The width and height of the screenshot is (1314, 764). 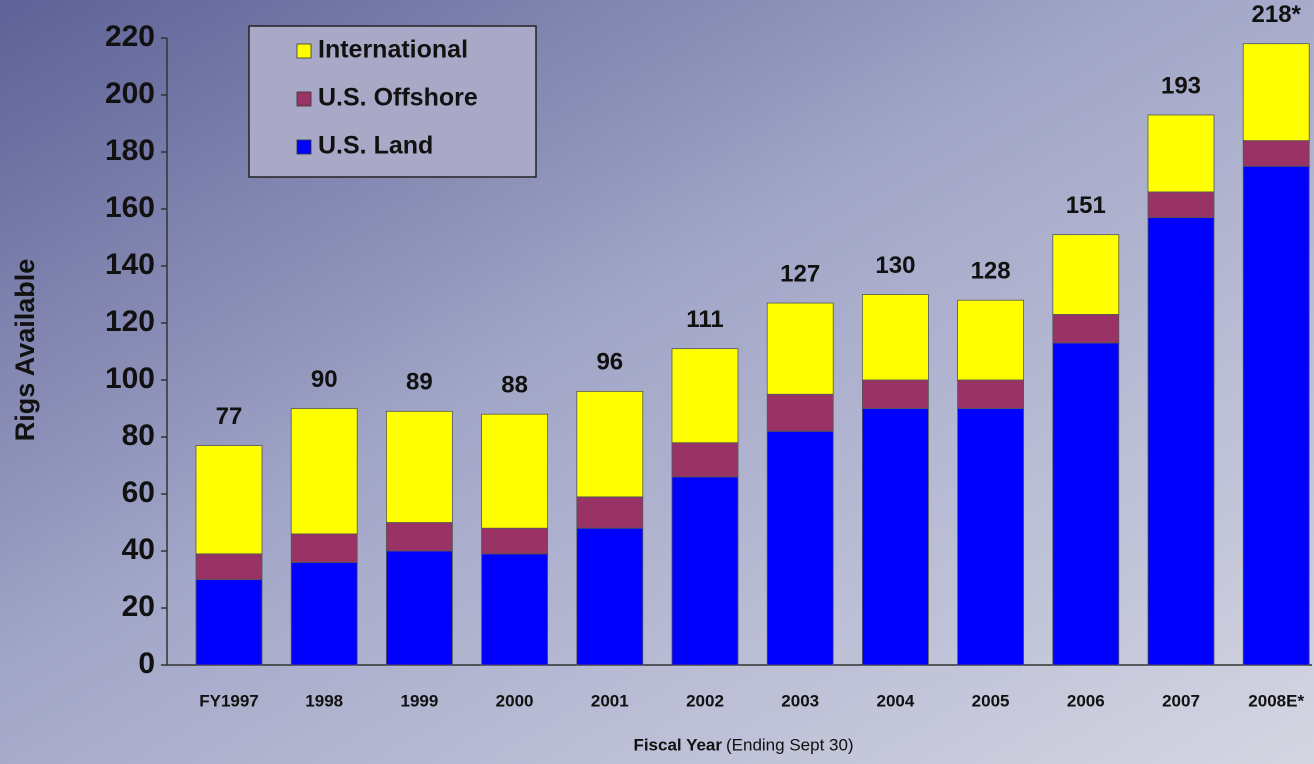 What do you see at coordinates (800, 700) in the screenshot?
I see `x-tick-label: 2003` at bounding box center [800, 700].